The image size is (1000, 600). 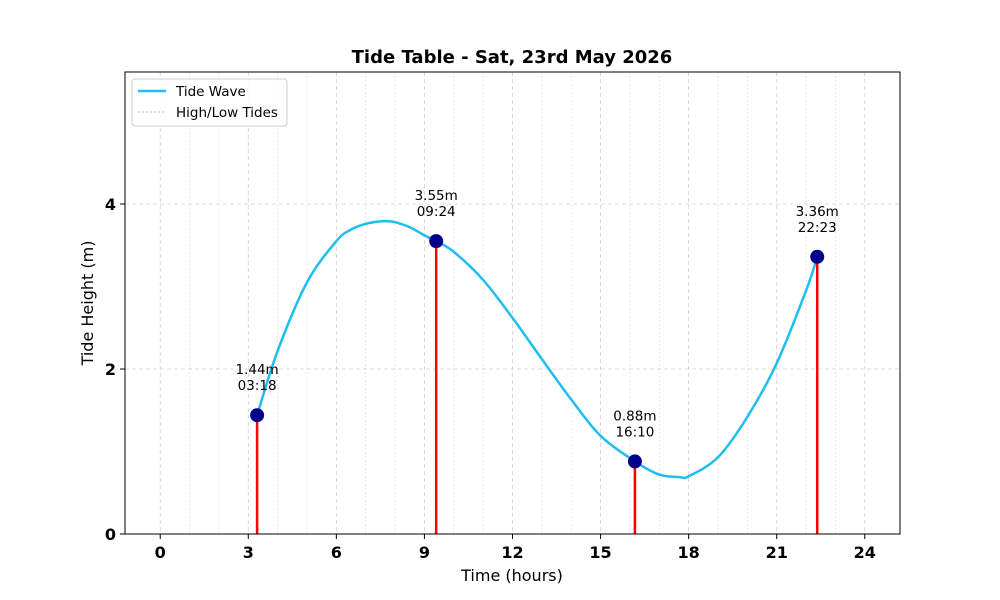 What do you see at coordinates (110, 534) in the screenshot?
I see `y-tick-label: 0` at bounding box center [110, 534].